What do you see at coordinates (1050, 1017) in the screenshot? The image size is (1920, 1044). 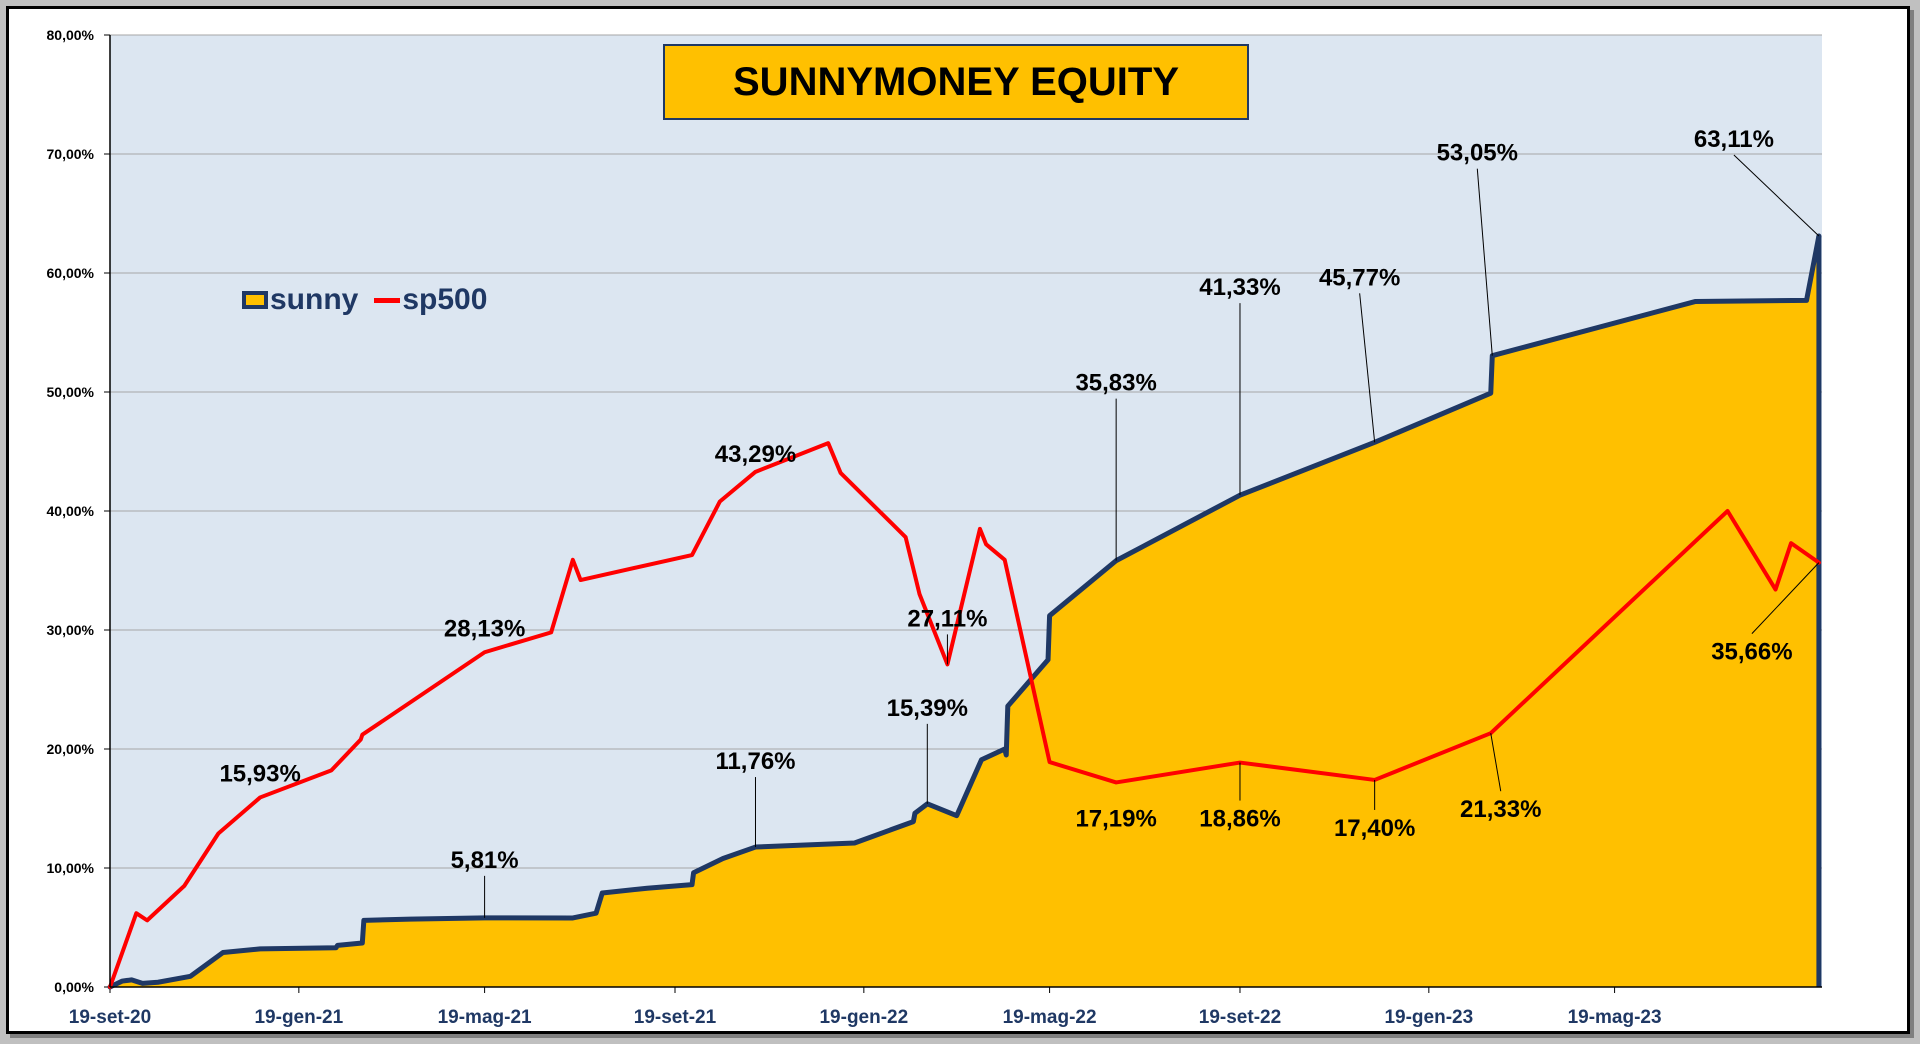 I see `x-tick-label: 19-mag-22` at bounding box center [1050, 1017].